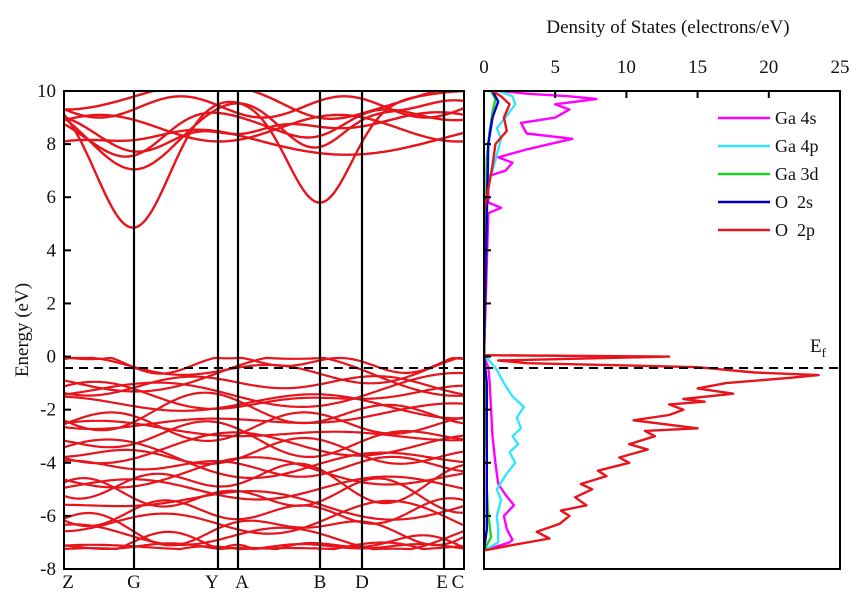 The image size is (867, 615). What do you see at coordinates (134, 582) in the screenshot?
I see `kpoint-label-g: G` at bounding box center [134, 582].